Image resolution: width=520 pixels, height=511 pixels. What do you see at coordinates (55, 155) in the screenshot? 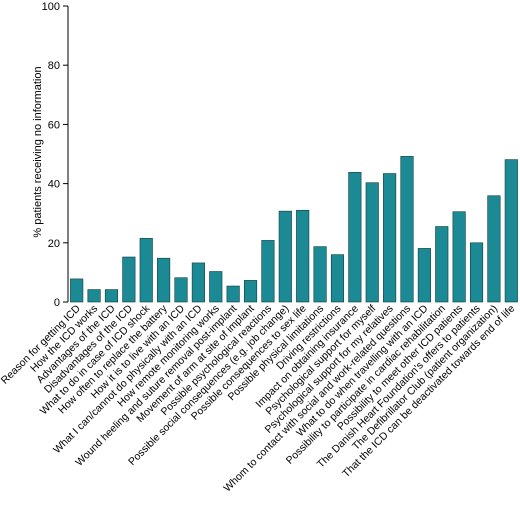
I see `y-axis: 0 20 40 60 80 100` at bounding box center [55, 155].